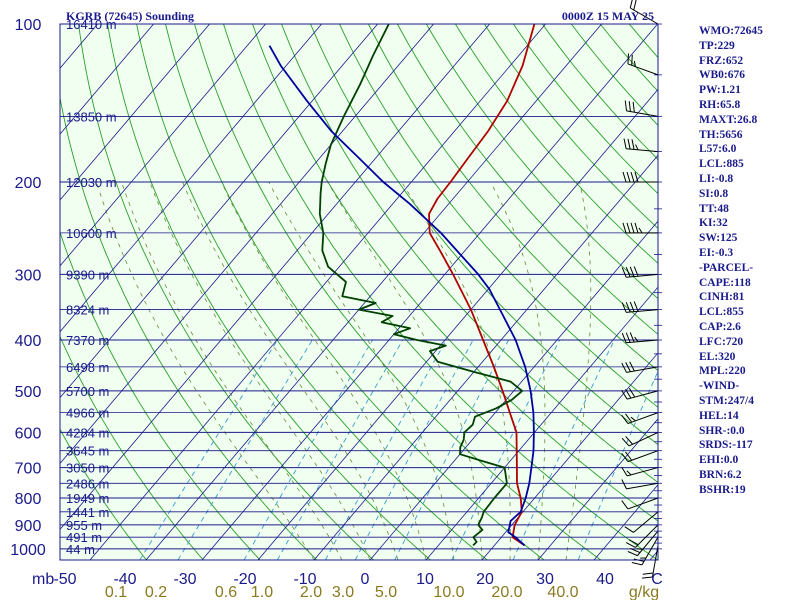  I want to click on index-item: KI:32, so click(713, 223).